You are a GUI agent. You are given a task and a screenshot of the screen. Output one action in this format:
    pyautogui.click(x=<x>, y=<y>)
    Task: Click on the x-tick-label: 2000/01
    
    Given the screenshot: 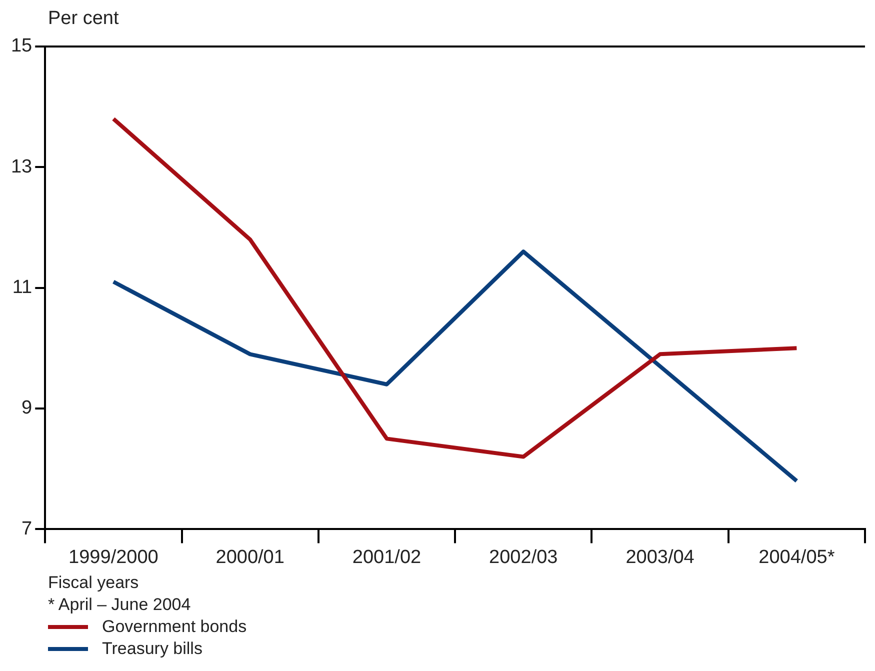 What is the action you would take?
    pyautogui.click(x=250, y=557)
    